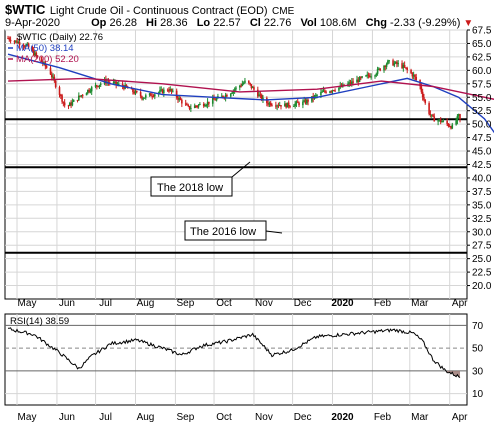 This screenshot has width=494, height=428. I want to click on price-y-tick-label: 52.5, so click(482, 111).